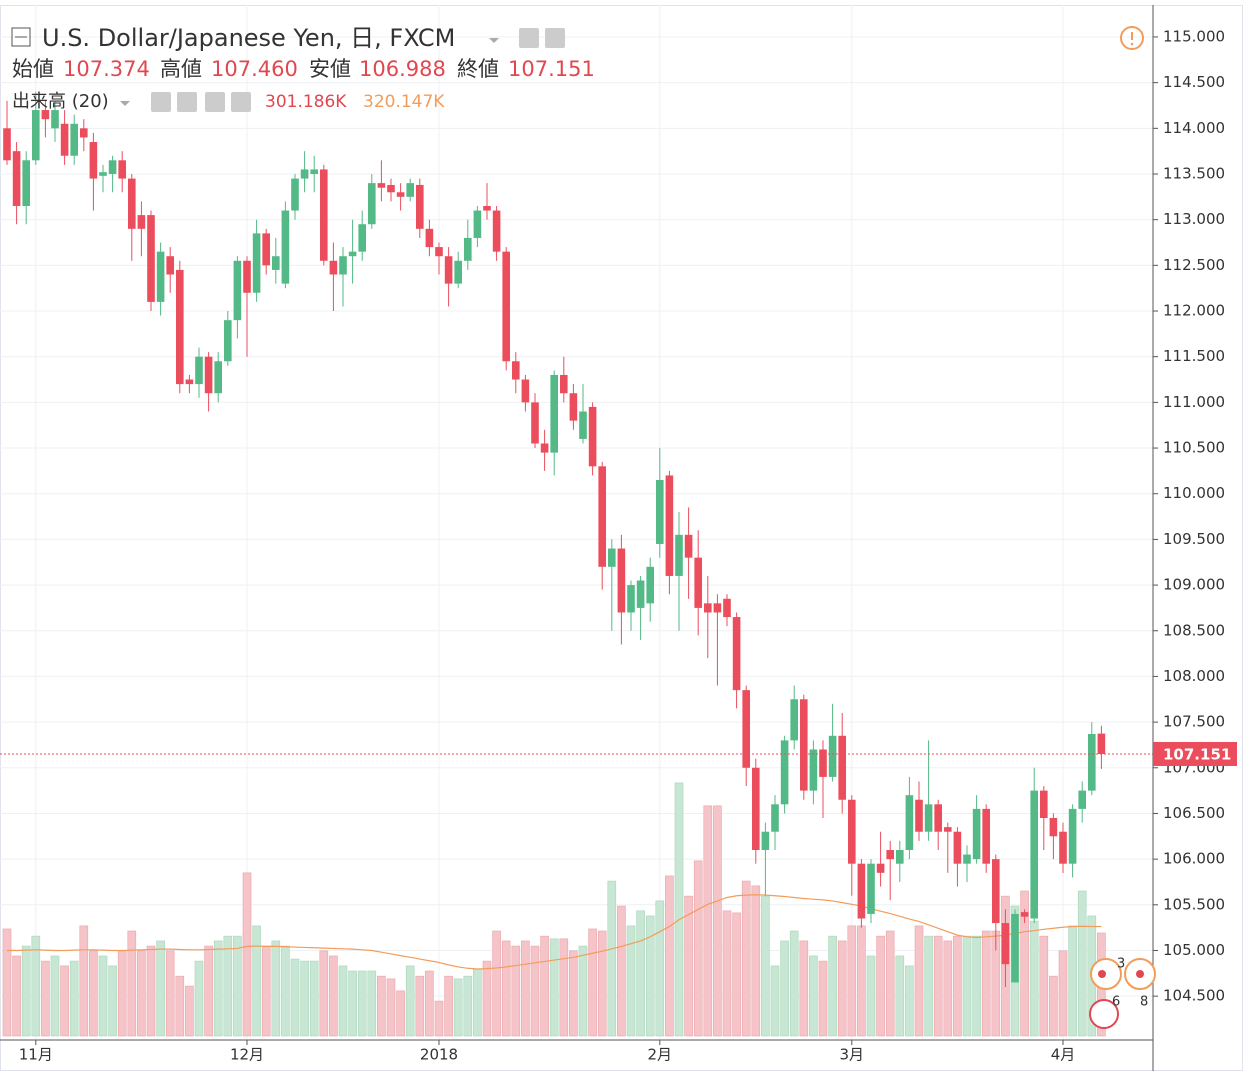  Describe the element at coordinates (1194, 904) in the screenshot. I see `y-tick-label: 105.500` at that location.